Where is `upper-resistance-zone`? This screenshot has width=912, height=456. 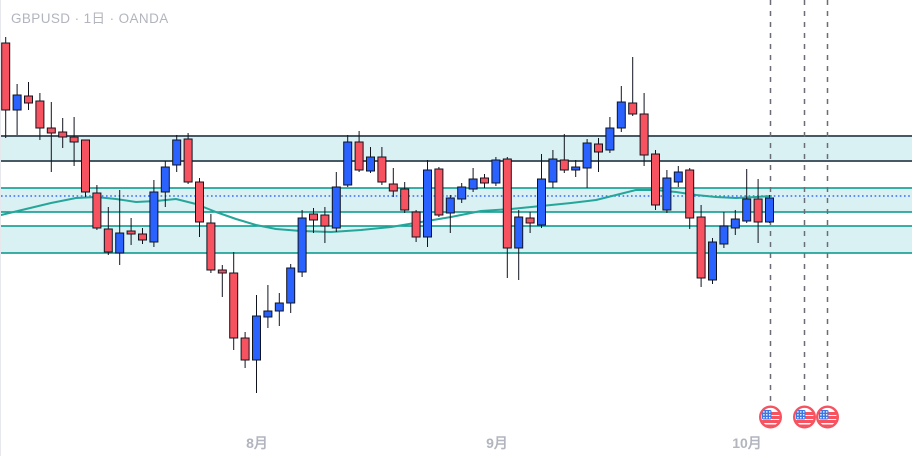
upper-resistance-zone is located at coordinates (456, 148).